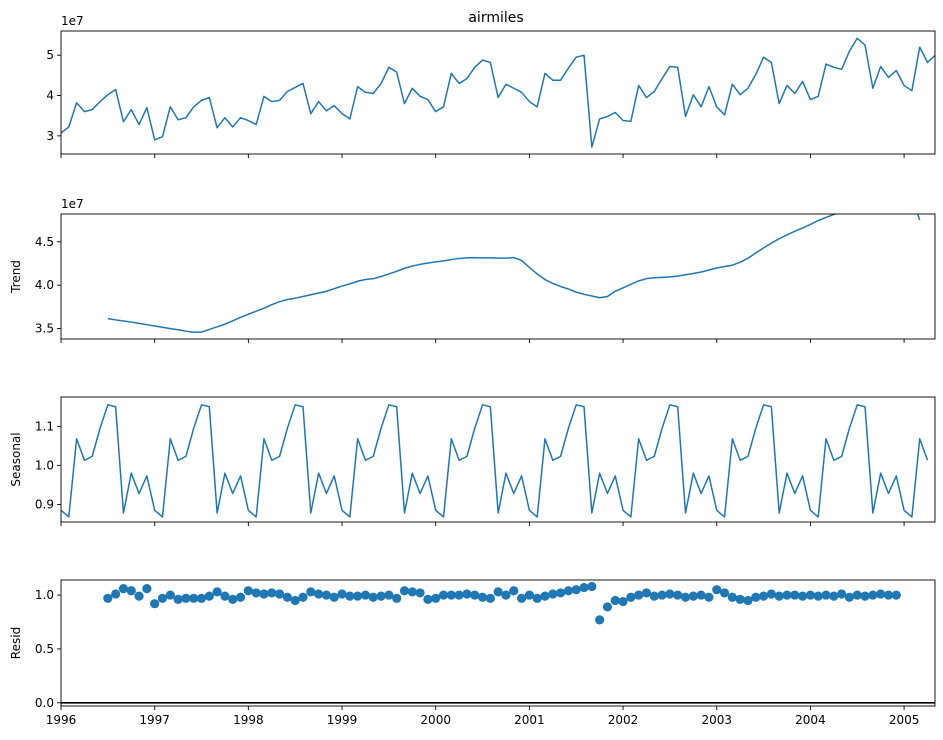 This screenshot has height=740, width=943. I want to click on x-tick-label: 2002, so click(623, 720).